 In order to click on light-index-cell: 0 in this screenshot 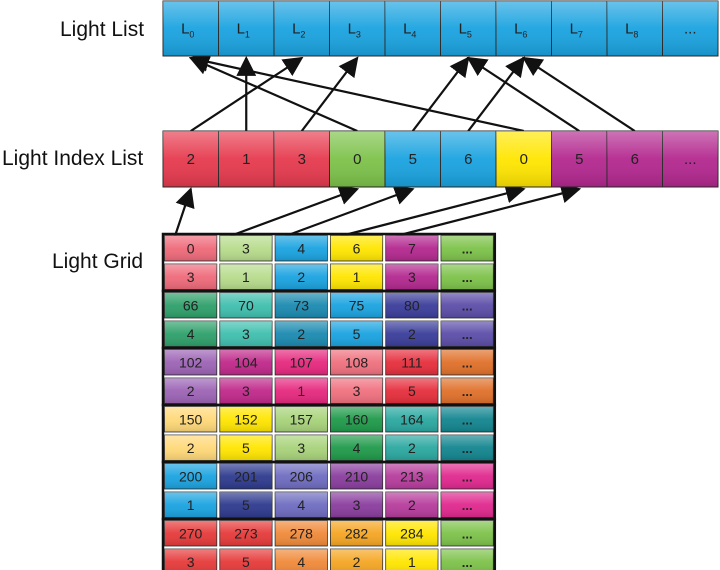, I will do `click(523, 159)`.